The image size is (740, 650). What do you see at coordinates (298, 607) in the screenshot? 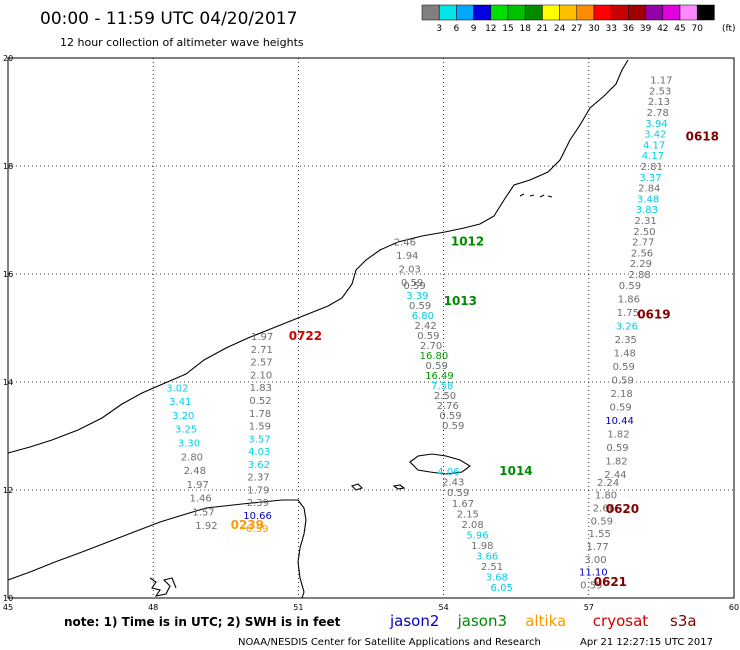
I see `x-tick-label: 51` at bounding box center [298, 607].